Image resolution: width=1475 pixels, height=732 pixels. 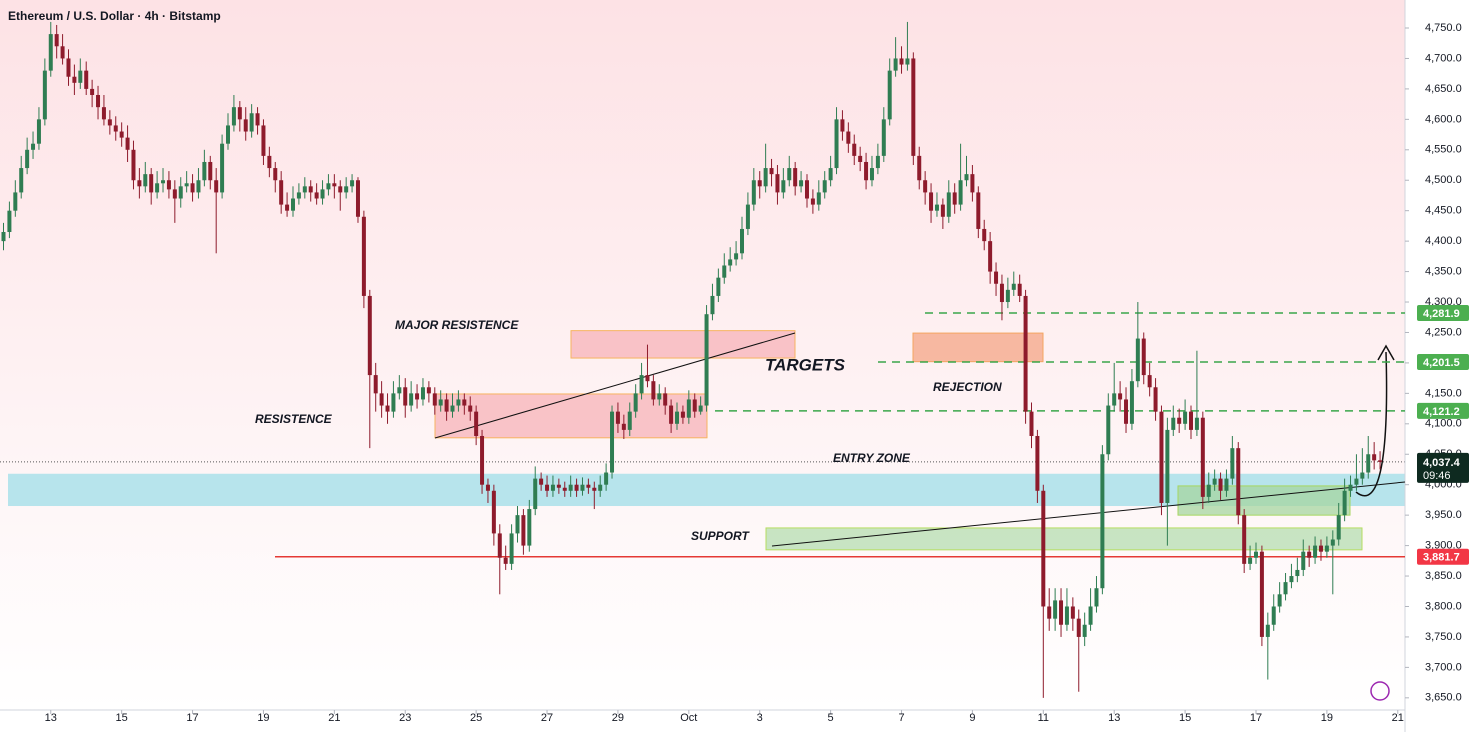 I want to click on price-label: 4,281.9, so click(x=1441, y=314).